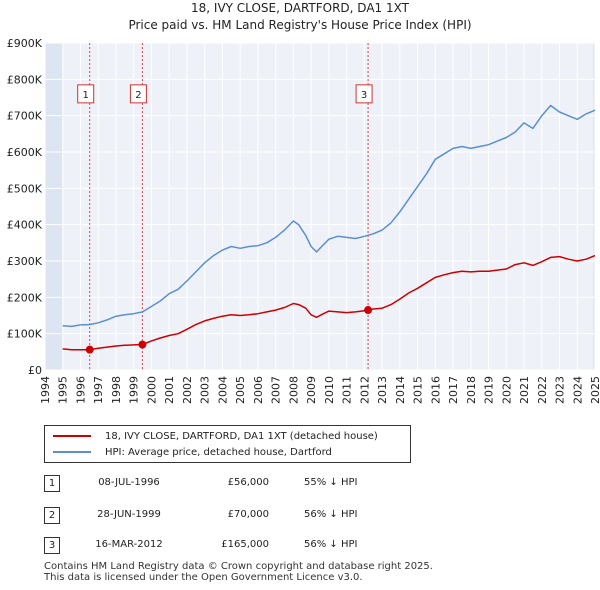  Describe the element at coordinates (52, 483) in the screenshot. I see `sale-number: 1` at that location.